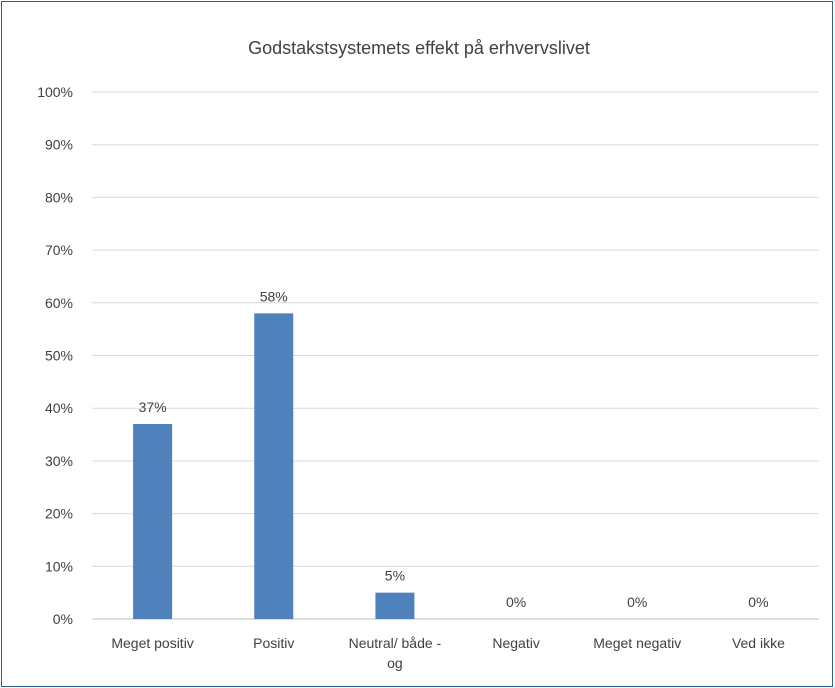 Image resolution: width=835 pixels, height=688 pixels. I want to click on y-tick-label: 100%, so click(55, 92).